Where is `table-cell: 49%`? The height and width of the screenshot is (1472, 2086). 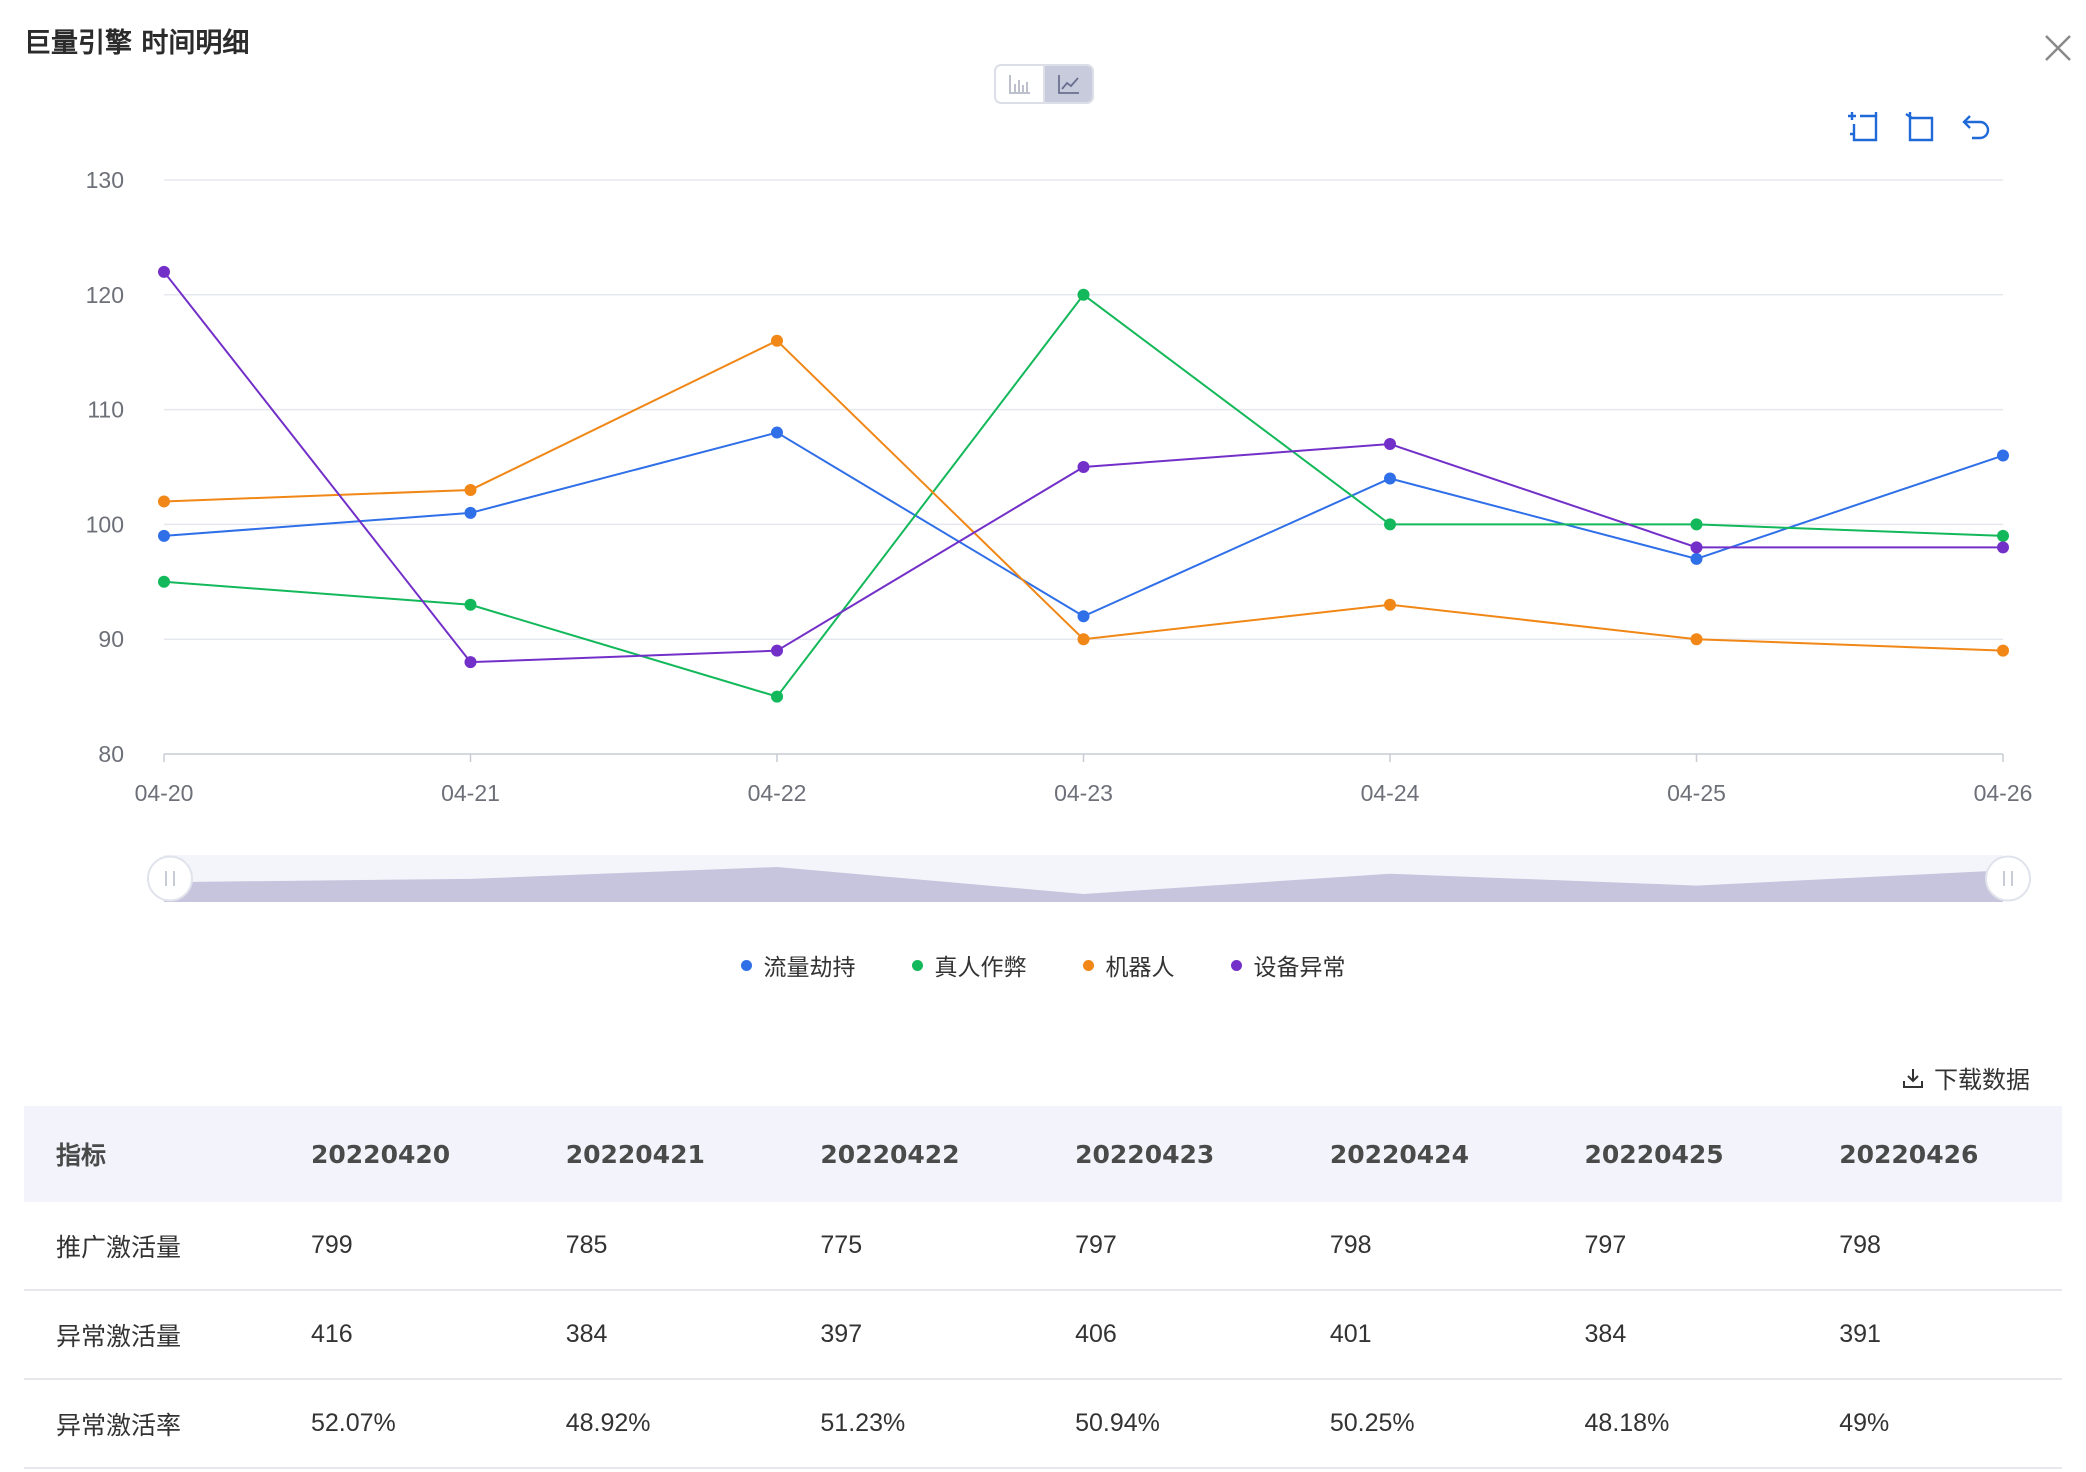 table-cell: 49% is located at coordinates (1934, 1424).